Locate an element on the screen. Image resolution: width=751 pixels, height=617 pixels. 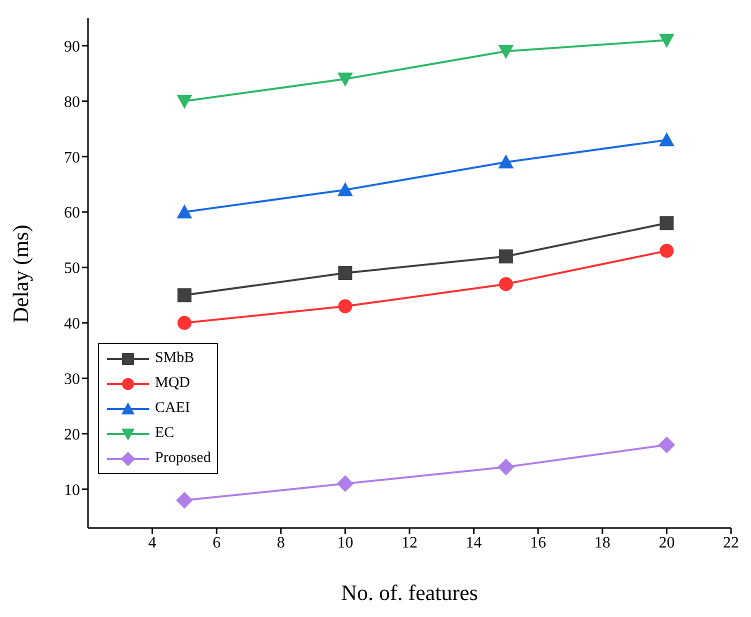
y-tick-label: 40 is located at coordinates (72, 324).